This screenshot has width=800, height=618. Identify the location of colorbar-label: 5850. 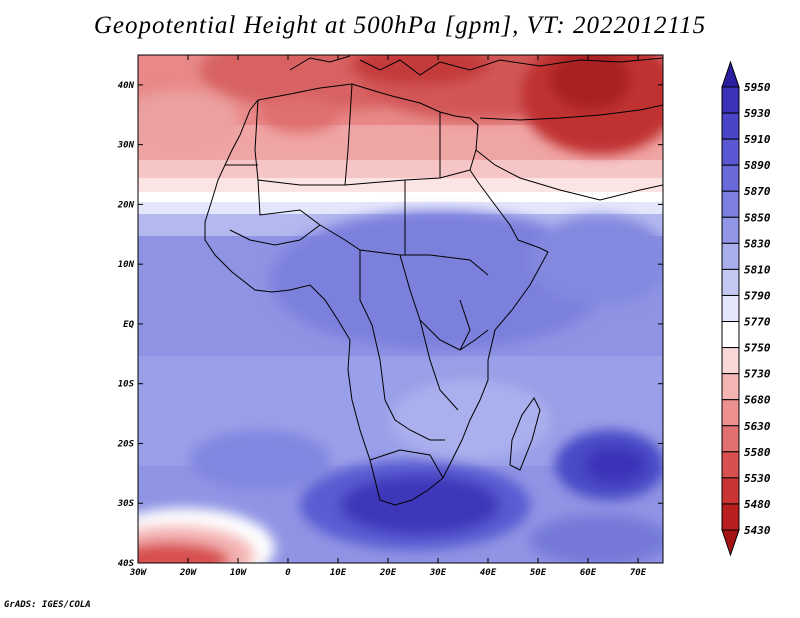
(757, 217).